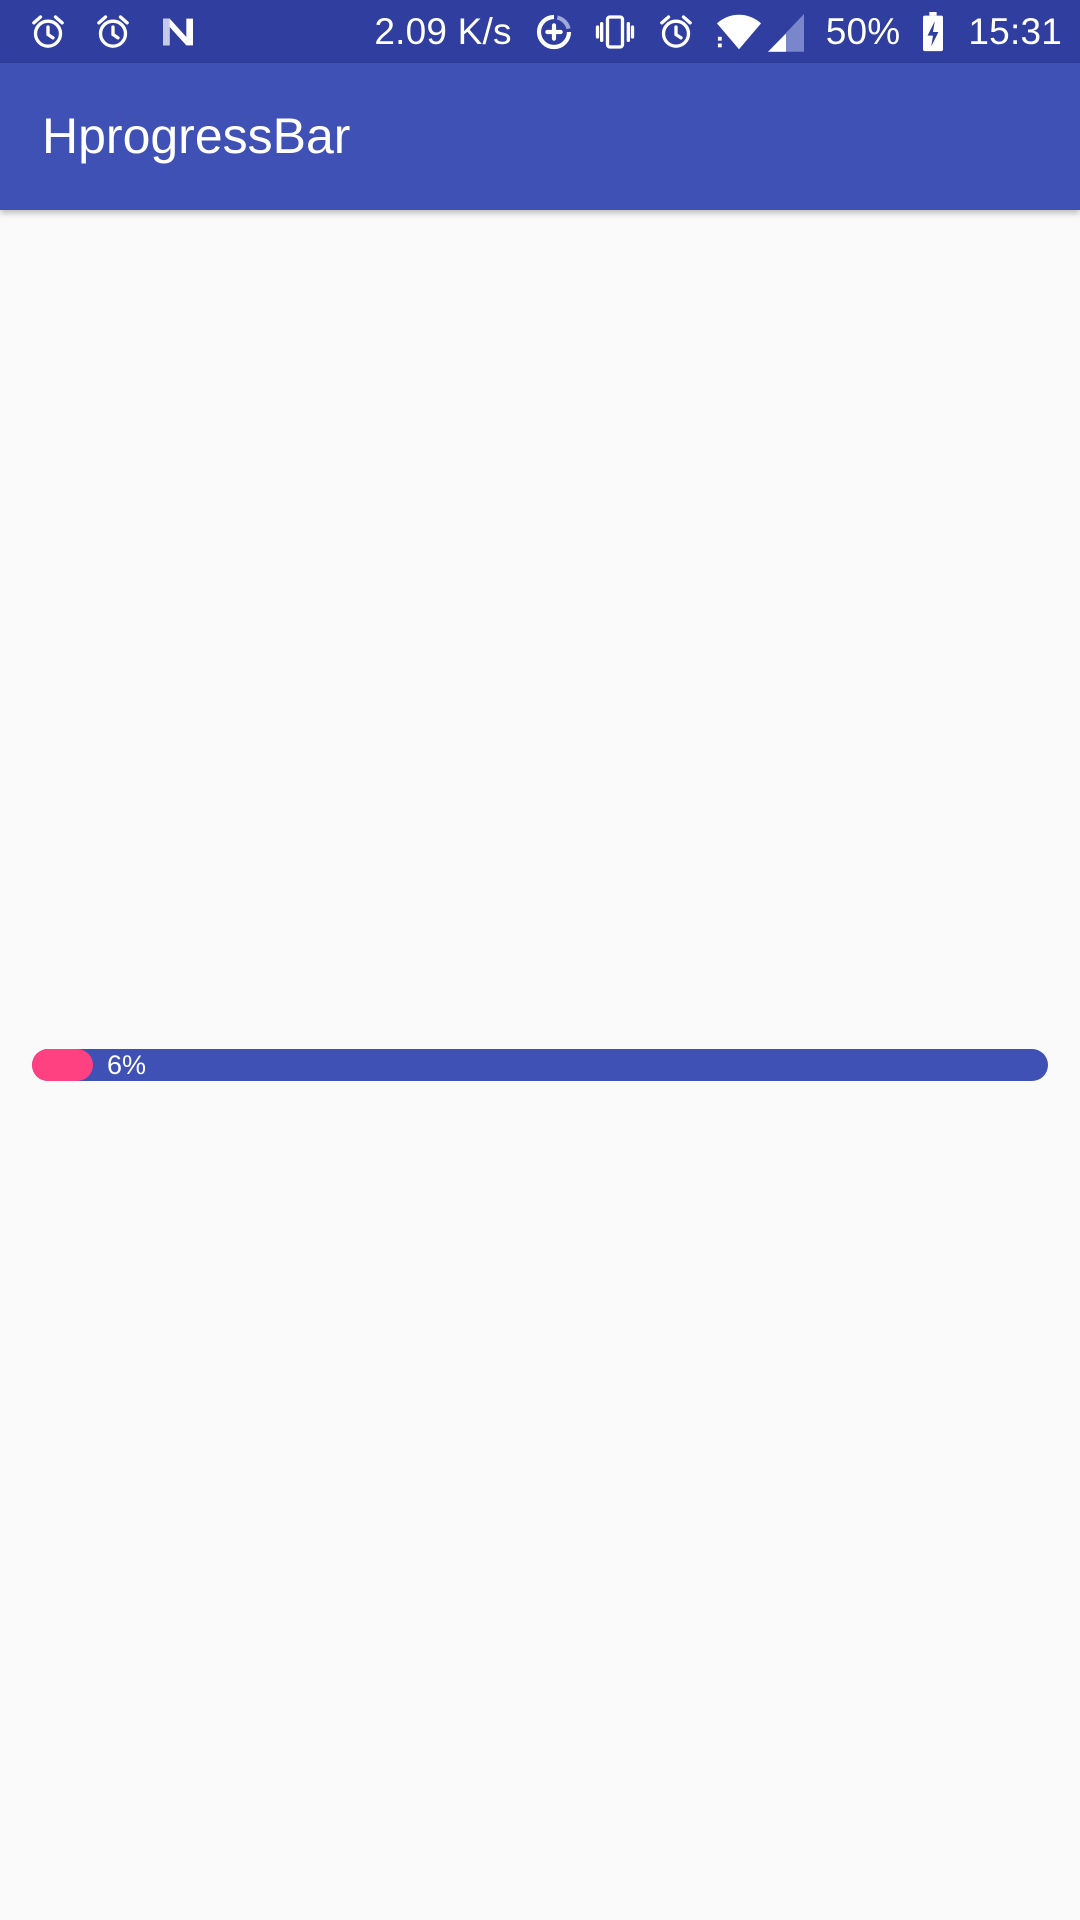 The image size is (1080, 1920). Describe the element at coordinates (540, 1065) in the screenshot. I see `horizontal-progress-bar: 6%` at that location.